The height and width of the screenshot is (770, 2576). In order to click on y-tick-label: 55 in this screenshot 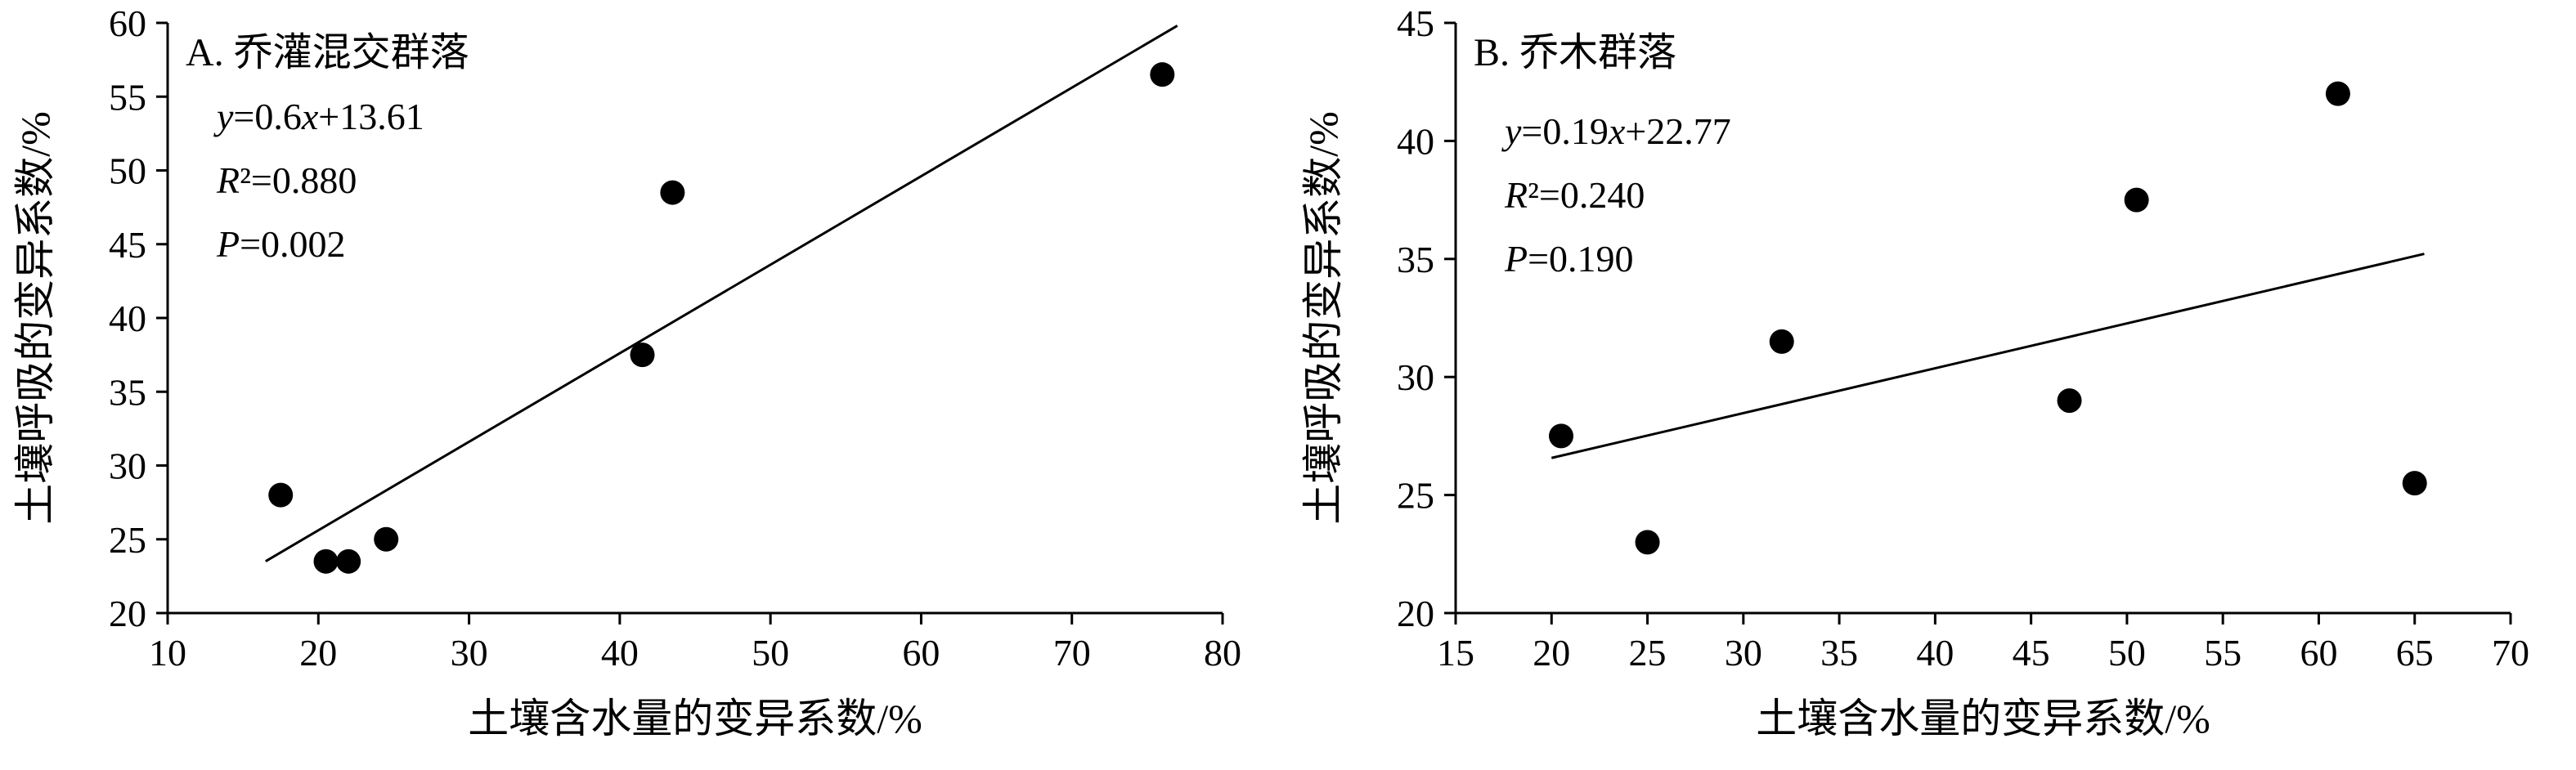, I will do `click(128, 97)`.